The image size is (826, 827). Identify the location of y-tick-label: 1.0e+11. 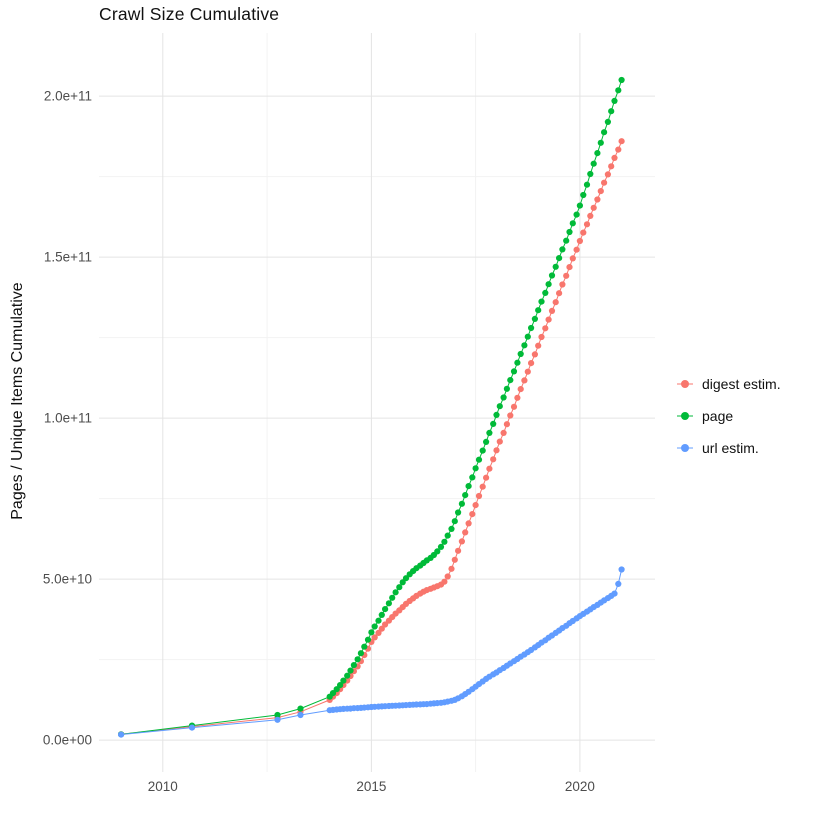
(68, 418).